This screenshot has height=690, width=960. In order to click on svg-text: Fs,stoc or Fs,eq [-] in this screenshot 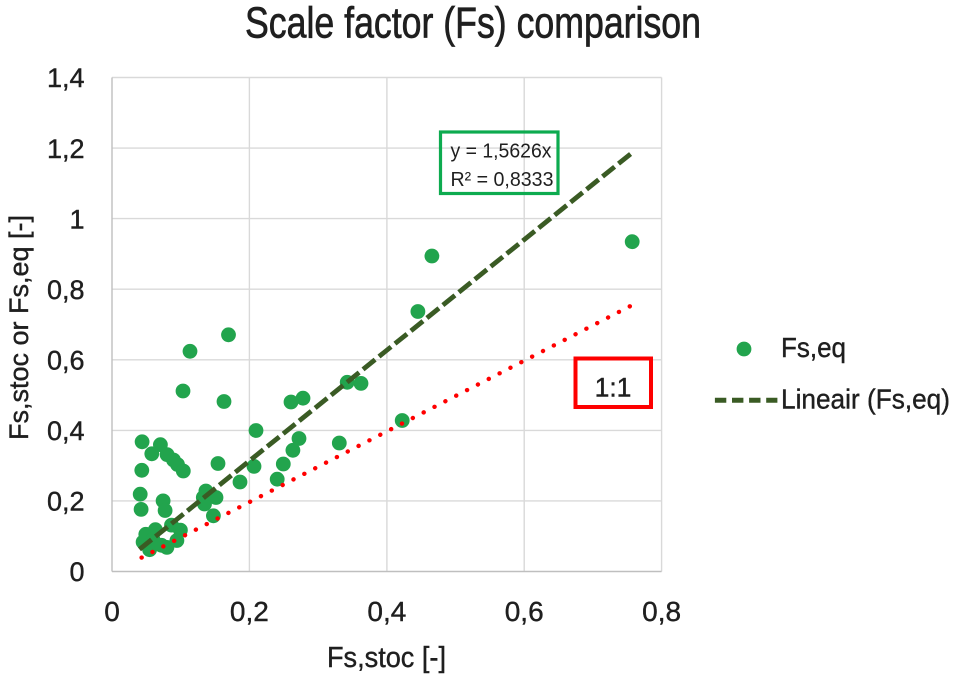, I will do `click(19, 327)`.